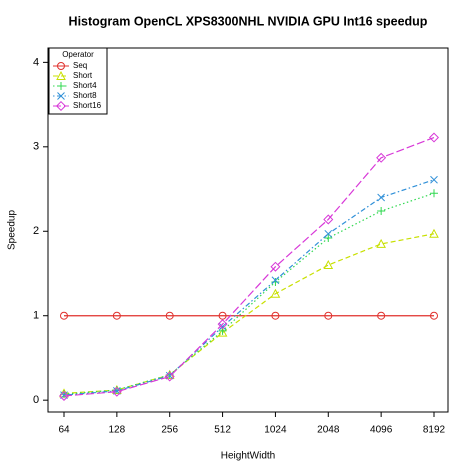  Describe the element at coordinates (12, 230) in the screenshot. I see `y-axis-label: Speedup` at that location.